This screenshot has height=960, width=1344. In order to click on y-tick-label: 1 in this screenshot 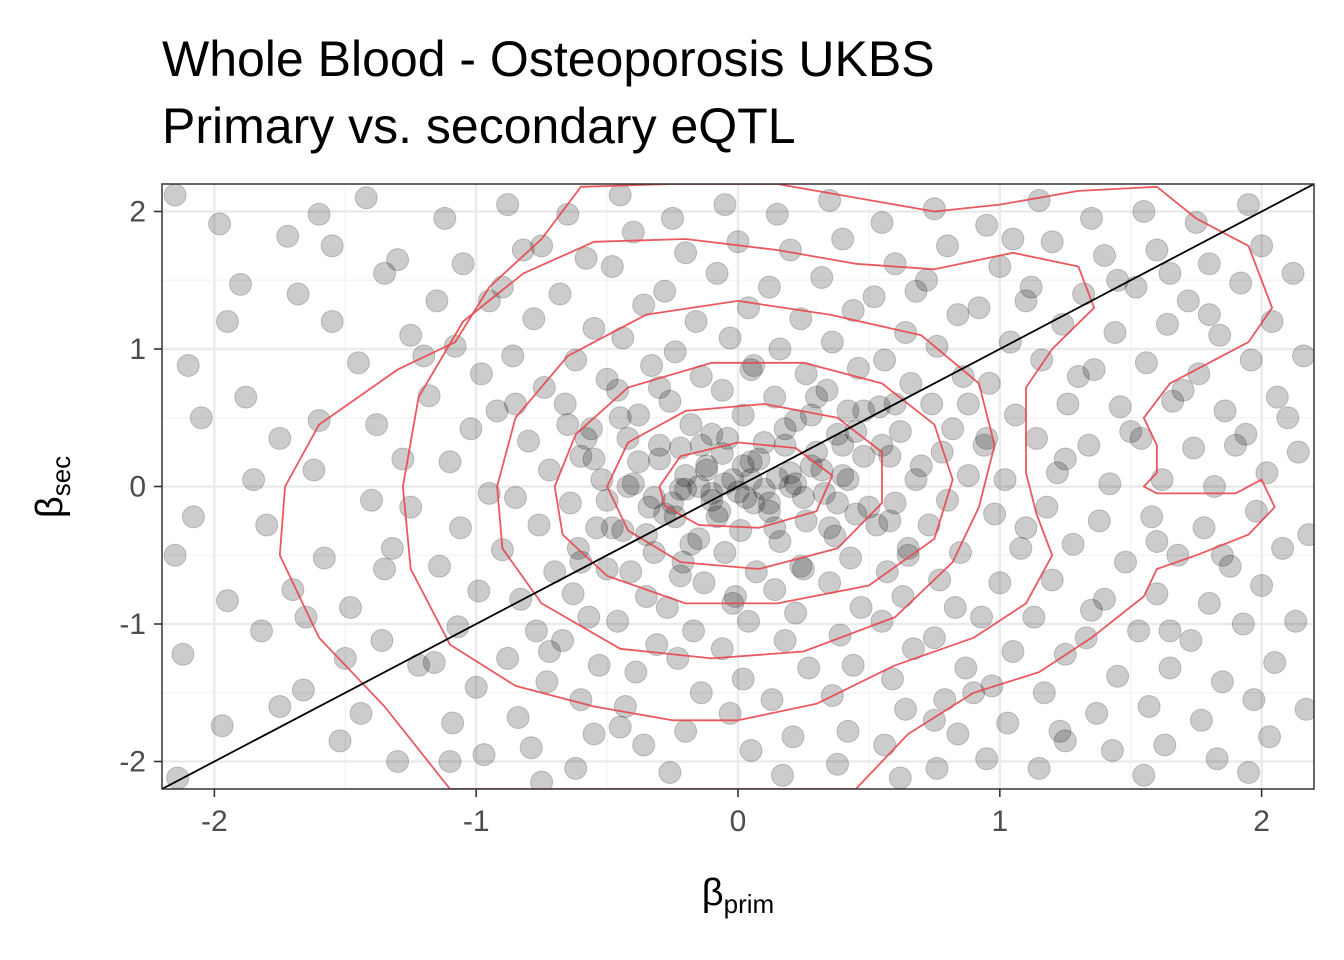, I will do `click(137, 349)`.